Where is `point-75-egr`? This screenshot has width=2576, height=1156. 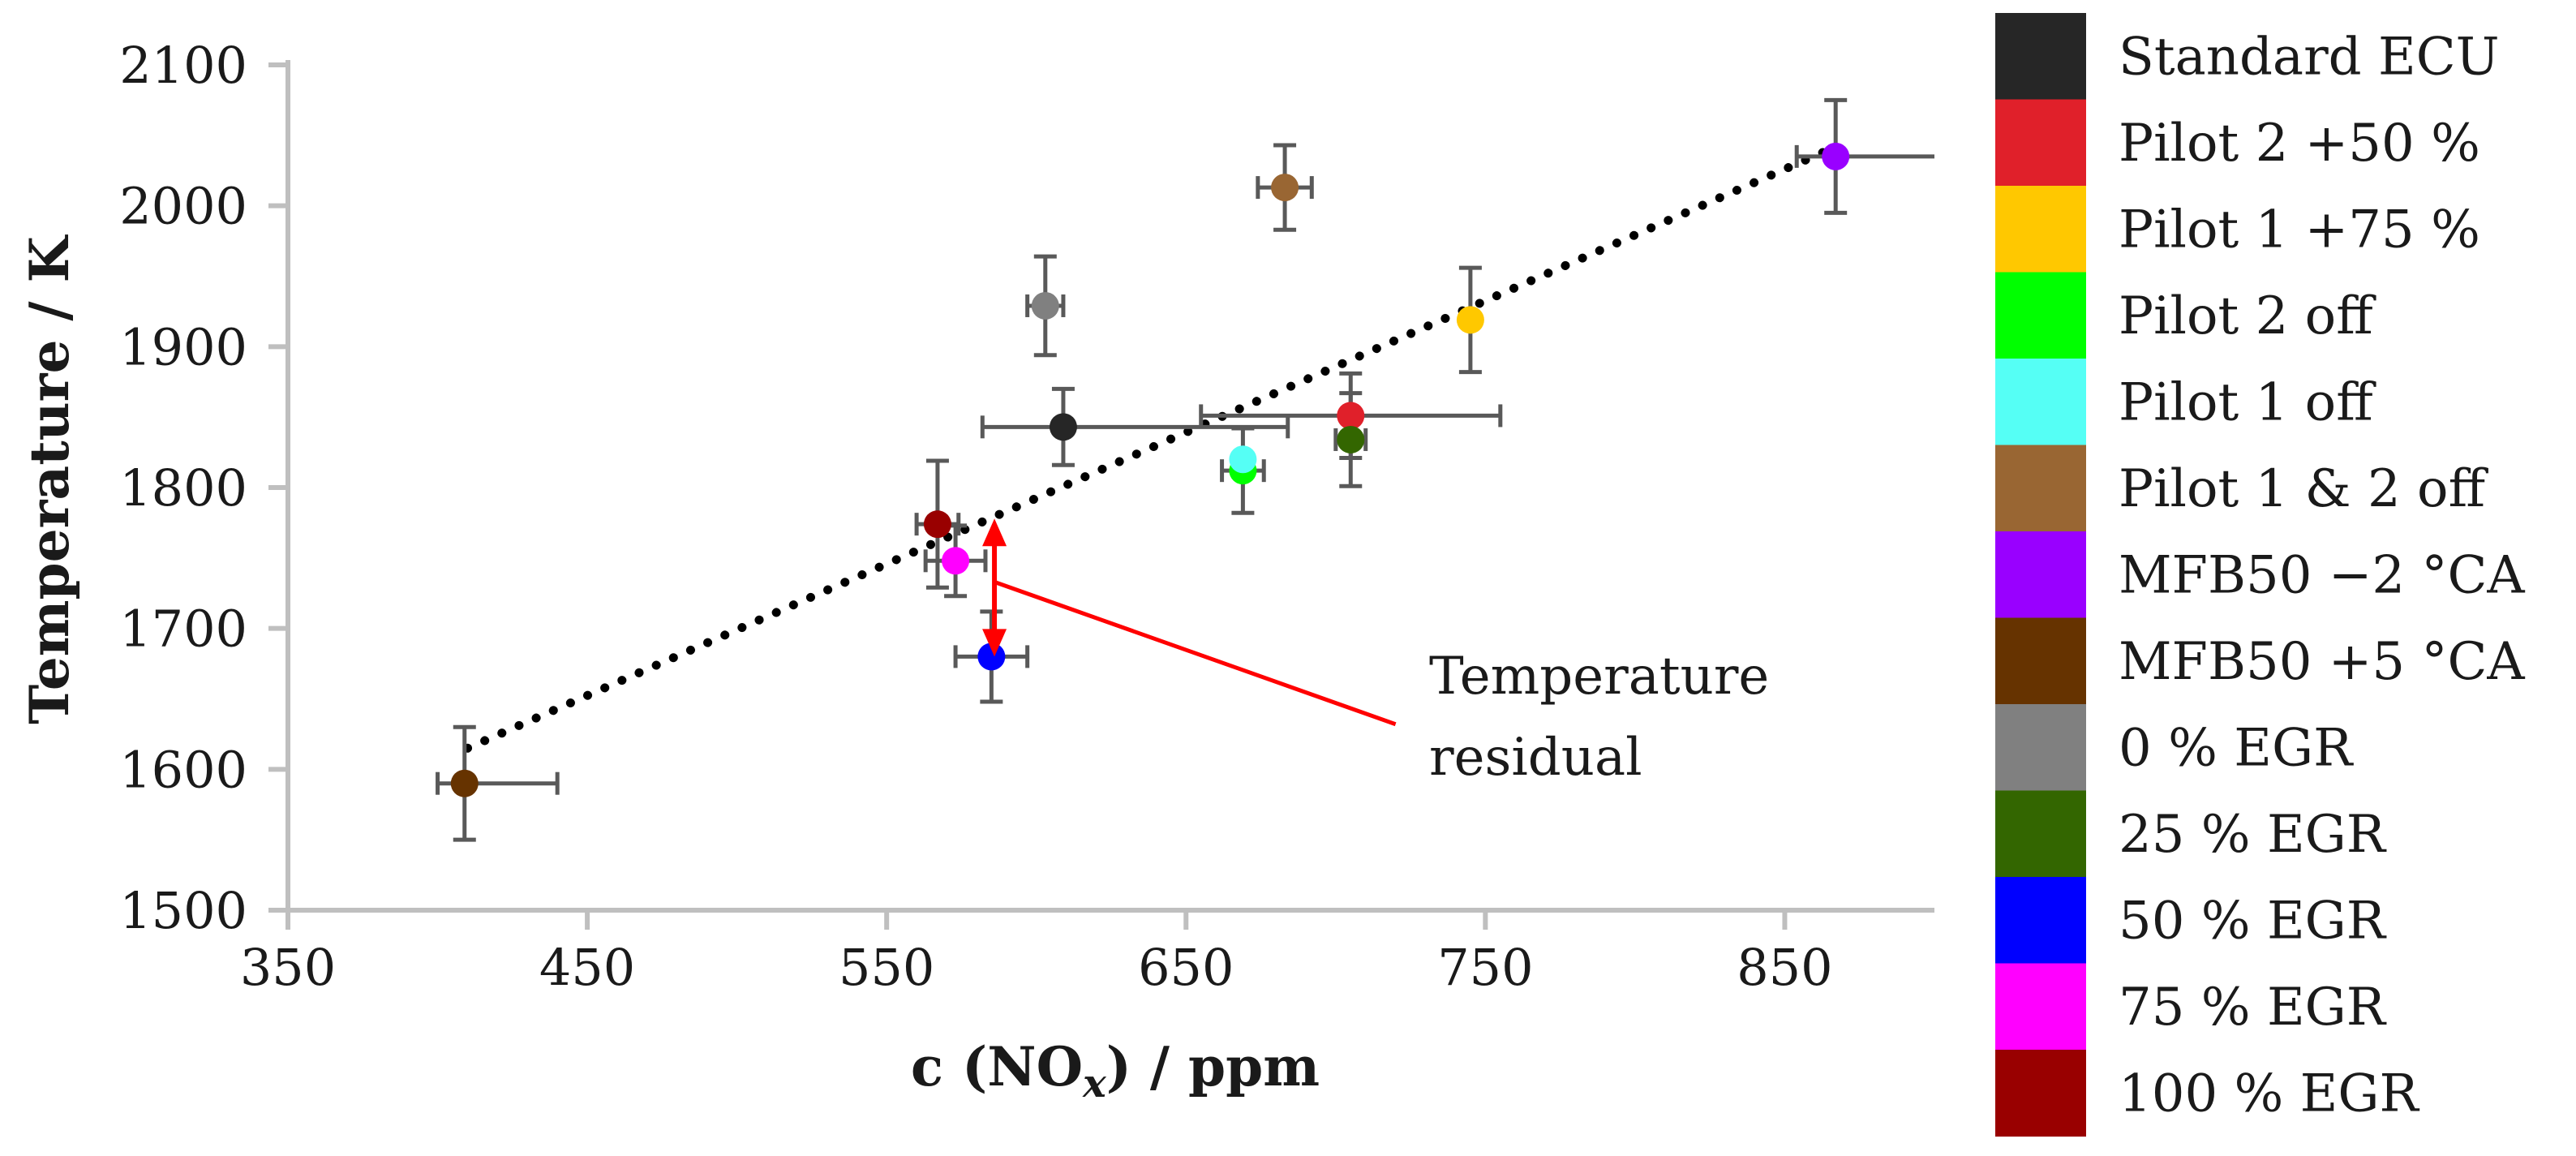
point-75-egr is located at coordinates (956, 561).